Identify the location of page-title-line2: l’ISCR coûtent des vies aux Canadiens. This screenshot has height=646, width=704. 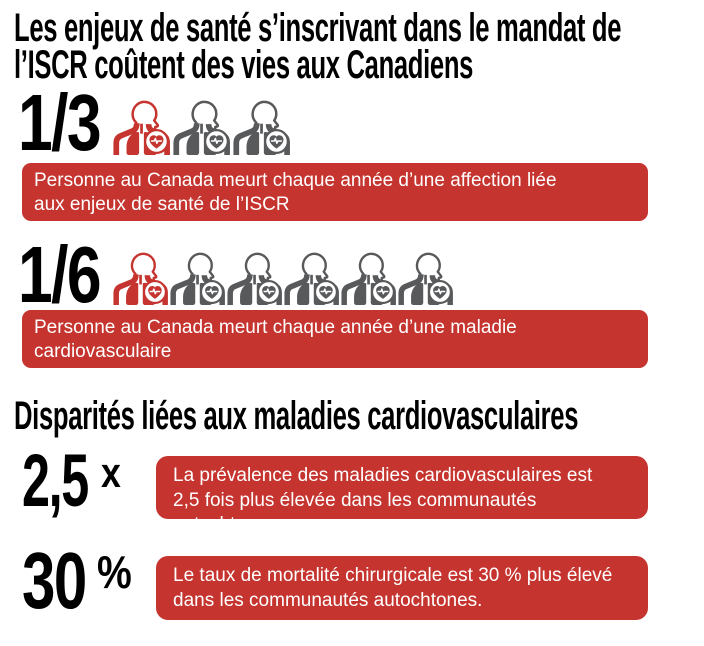
(359, 65).